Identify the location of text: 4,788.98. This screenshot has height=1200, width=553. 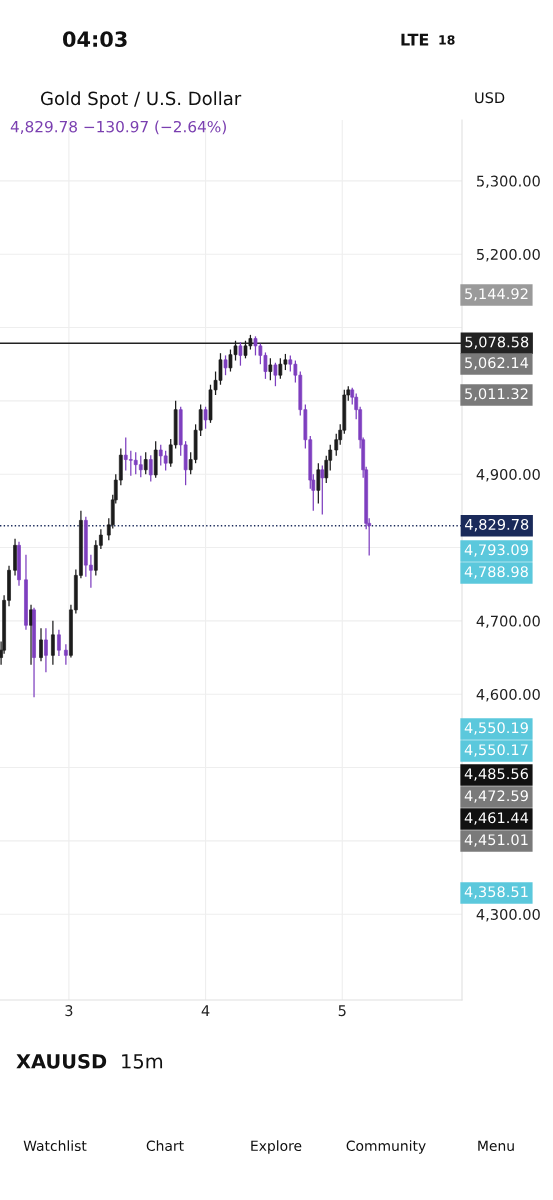
(496, 572).